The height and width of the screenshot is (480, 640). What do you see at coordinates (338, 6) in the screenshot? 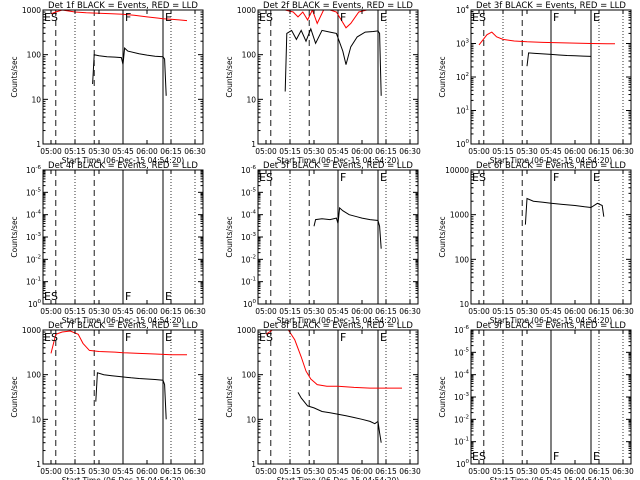
I see `chart-title: Det 2f BLACK = Events, RED = LLD` at bounding box center [338, 6].